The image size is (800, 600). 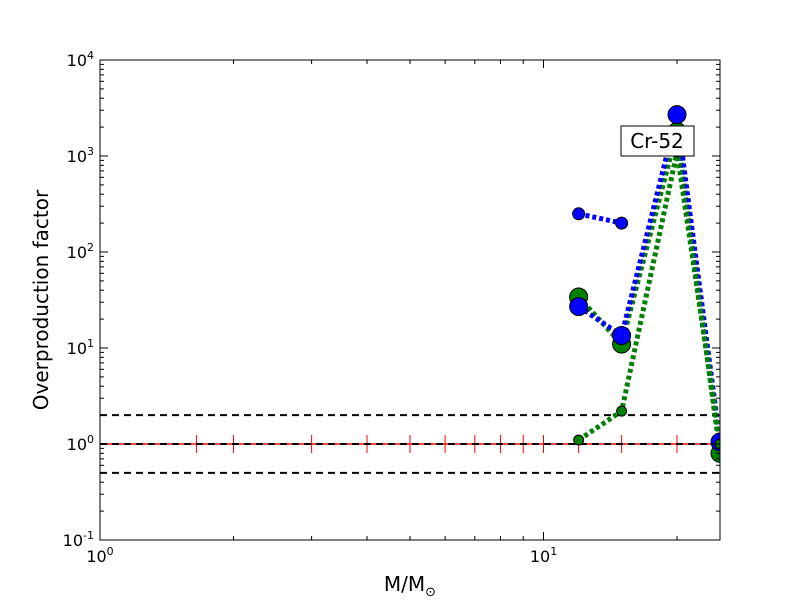 I want to click on y-tick-exponent: -1, so click(x=88, y=535).